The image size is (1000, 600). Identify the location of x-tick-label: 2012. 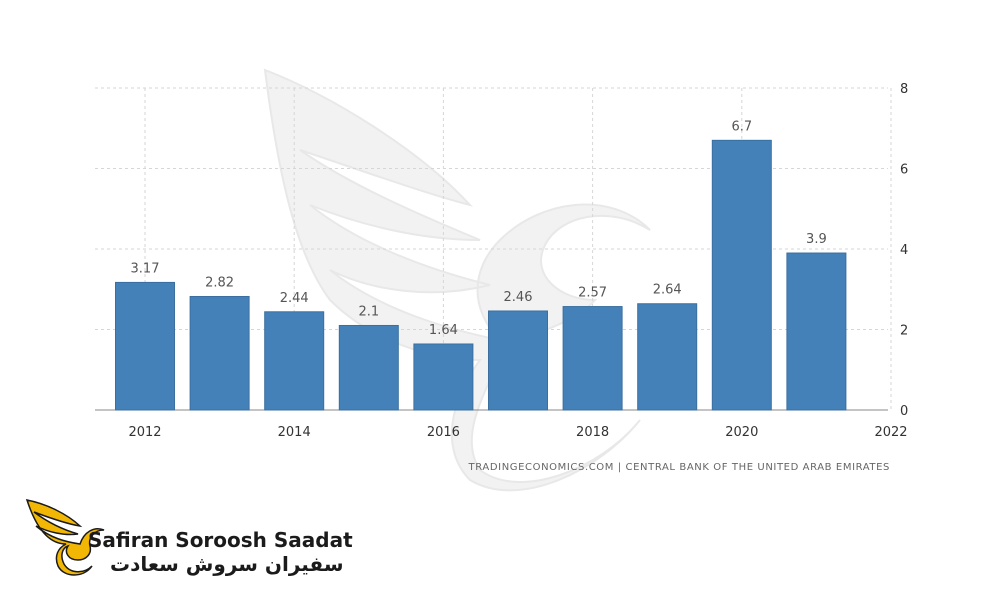
(144, 432).